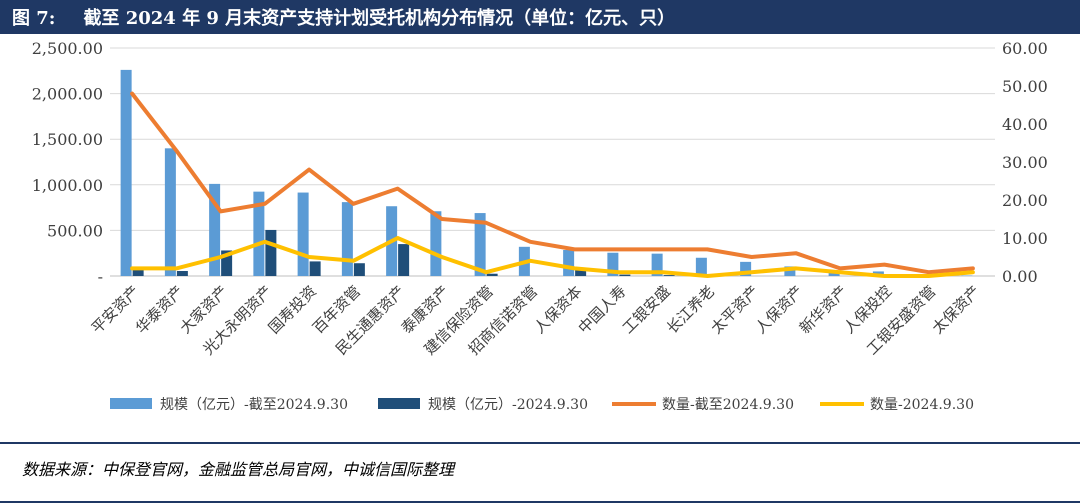 This screenshot has height=504, width=1080. What do you see at coordinates (1025, 162) in the screenshot?
I see `right-axis-tick-label: 30.00` at bounding box center [1025, 162].